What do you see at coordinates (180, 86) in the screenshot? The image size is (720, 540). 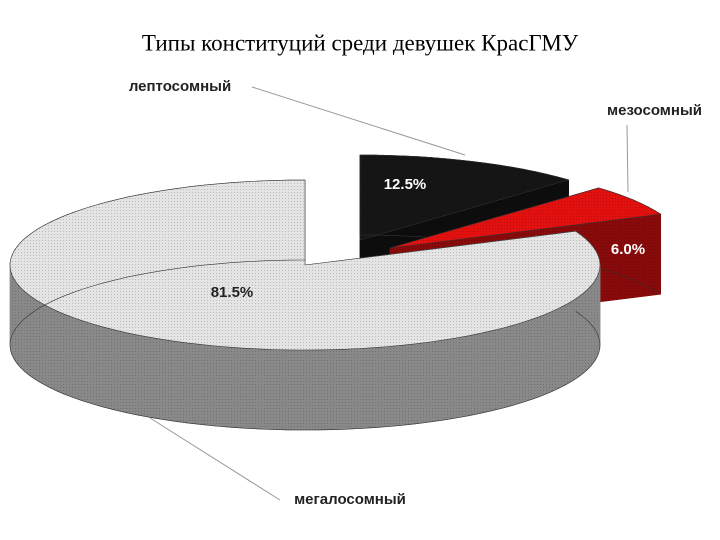 I see `category-label: лептосомный` at bounding box center [180, 86].